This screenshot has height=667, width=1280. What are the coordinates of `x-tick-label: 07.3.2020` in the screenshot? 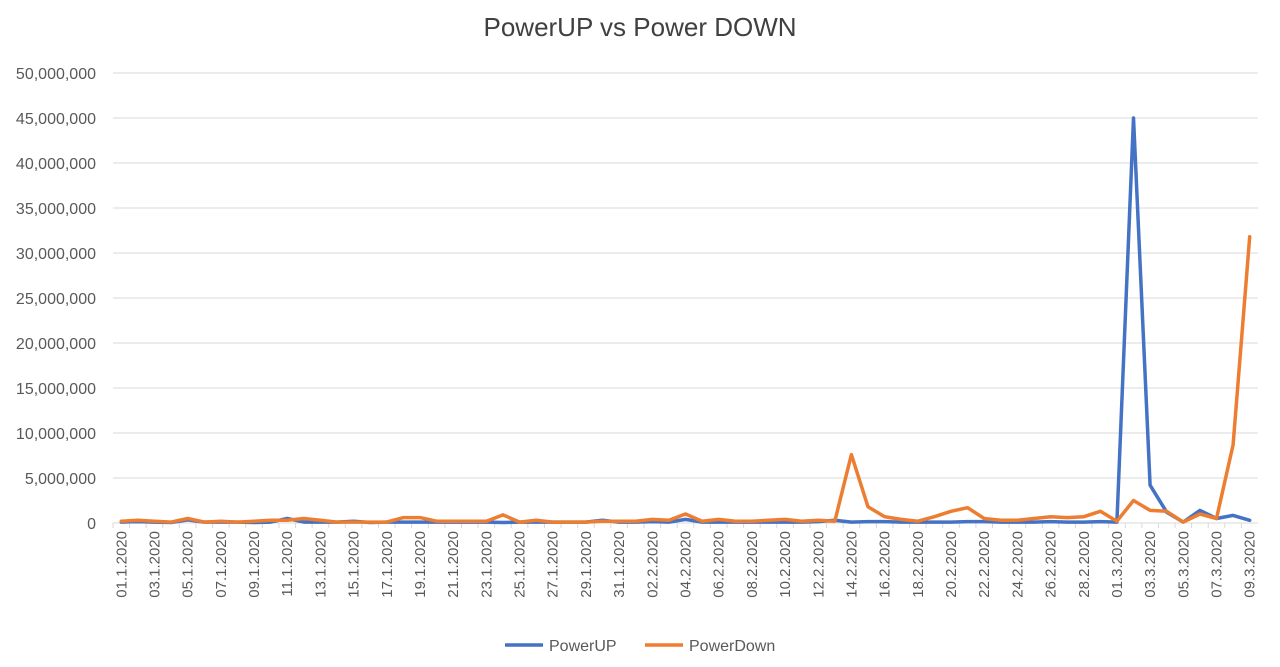 It's located at (1217, 564).